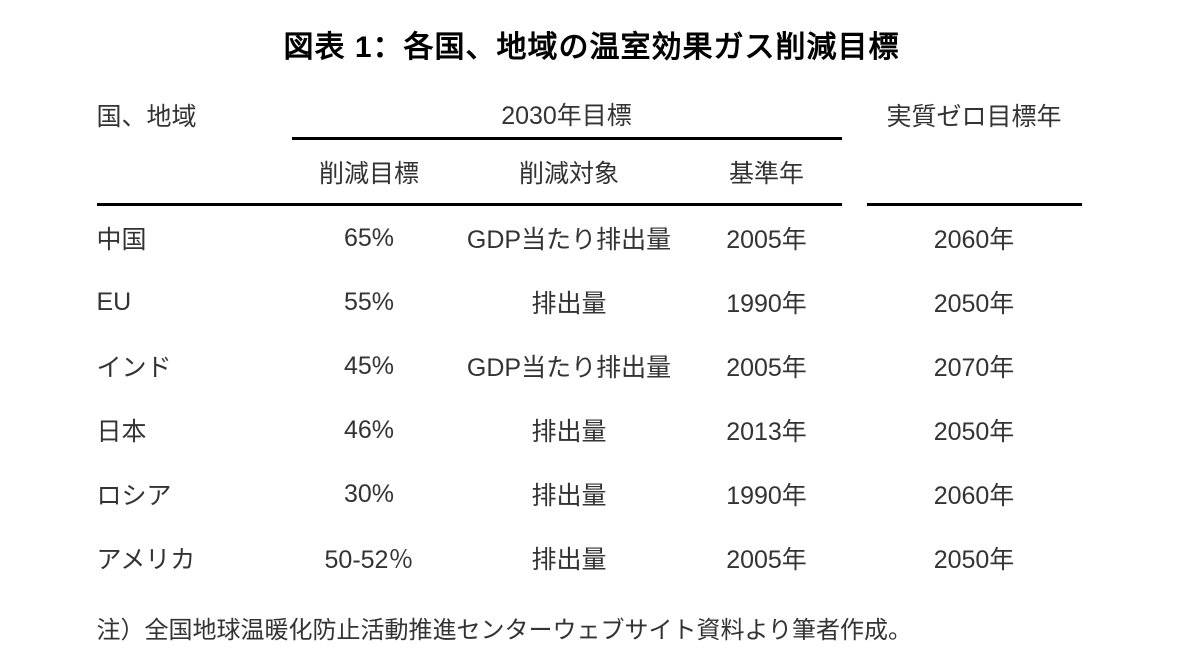 The image size is (1183, 656). What do you see at coordinates (591, 47) in the screenshot?
I see `figure-title: 図表 1：各国、地域の温室効果ガス削減目標` at bounding box center [591, 47].